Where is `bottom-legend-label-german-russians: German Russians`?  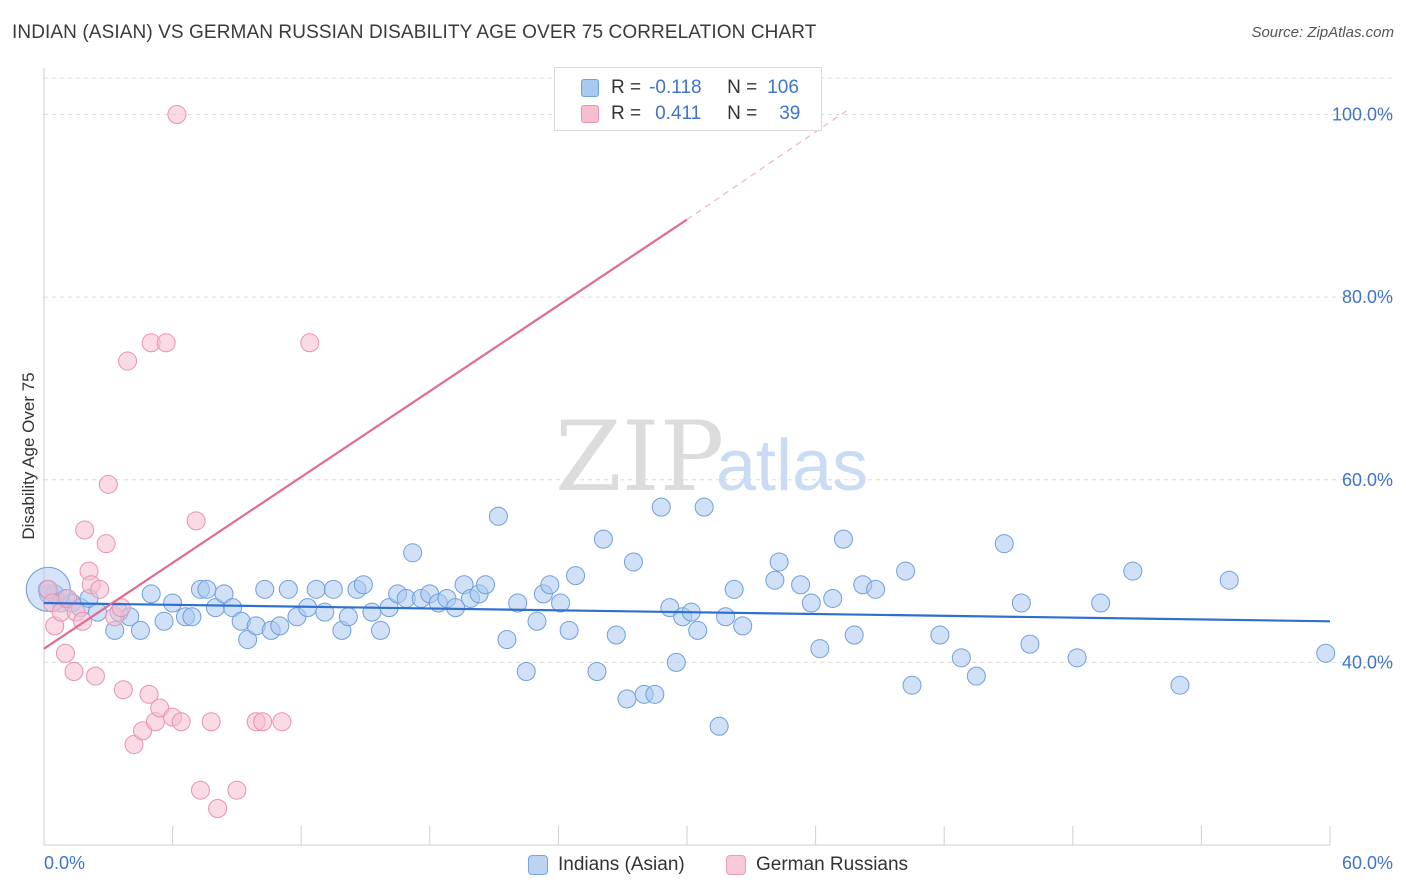 bottom-legend-label-german-russians: German Russians is located at coordinates (832, 864).